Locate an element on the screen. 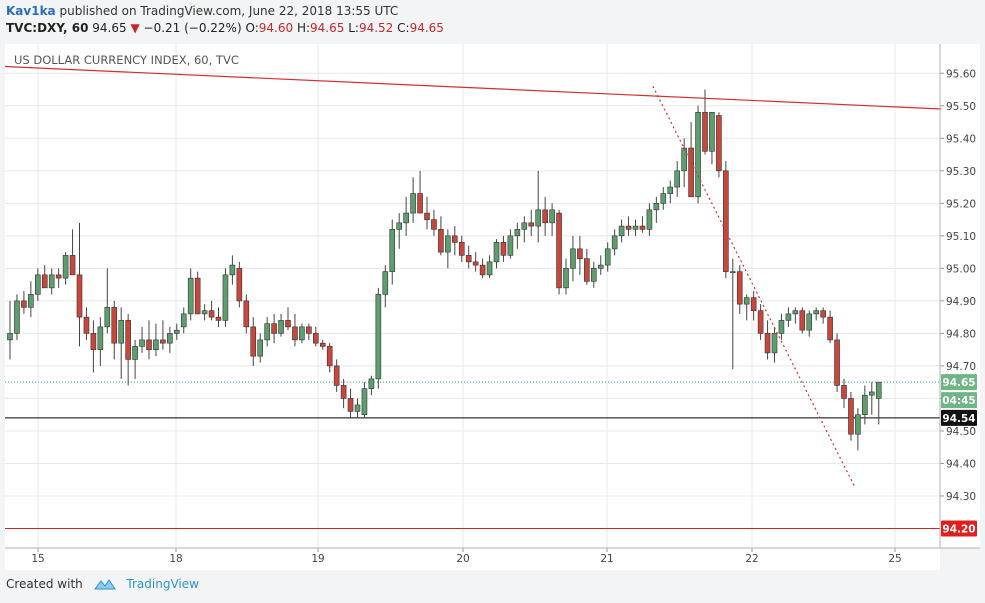 The height and width of the screenshot is (603, 985). countdown-label-bg is located at coordinates (959, 400).